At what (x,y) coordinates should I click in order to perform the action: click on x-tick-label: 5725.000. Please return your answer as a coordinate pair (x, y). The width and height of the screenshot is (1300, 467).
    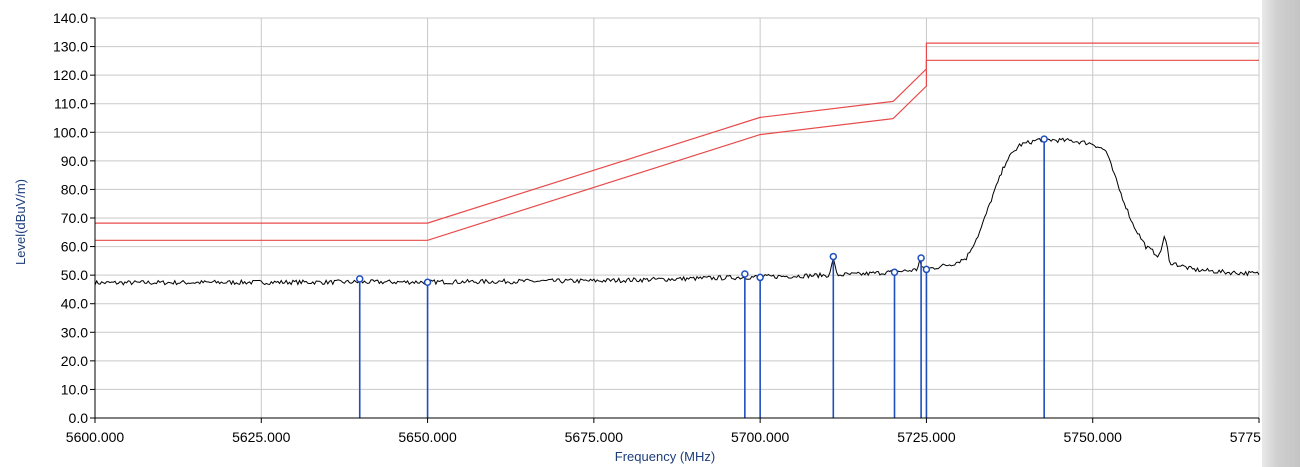
    Looking at the image, I should click on (926, 437).